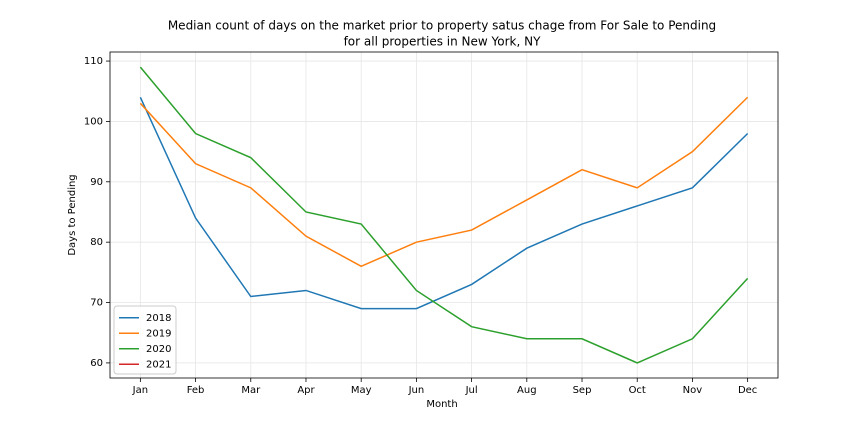  What do you see at coordinates (361, 390) in the screenshot?
I see `x-tick-label: May` at bounding box center [361, 390].